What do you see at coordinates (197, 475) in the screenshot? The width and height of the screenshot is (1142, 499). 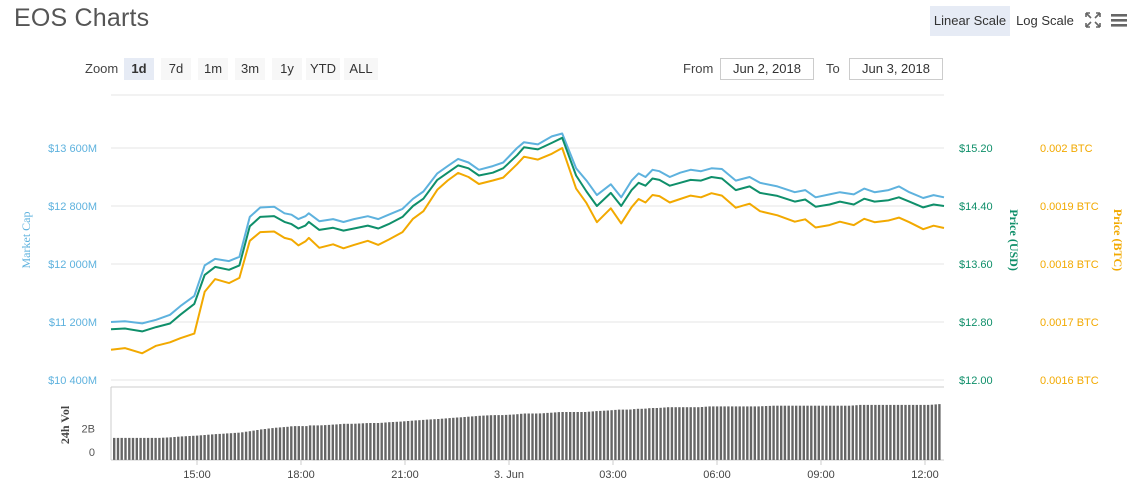 I see `x-tick-label: 15:00` at bounding box center [197, 475].